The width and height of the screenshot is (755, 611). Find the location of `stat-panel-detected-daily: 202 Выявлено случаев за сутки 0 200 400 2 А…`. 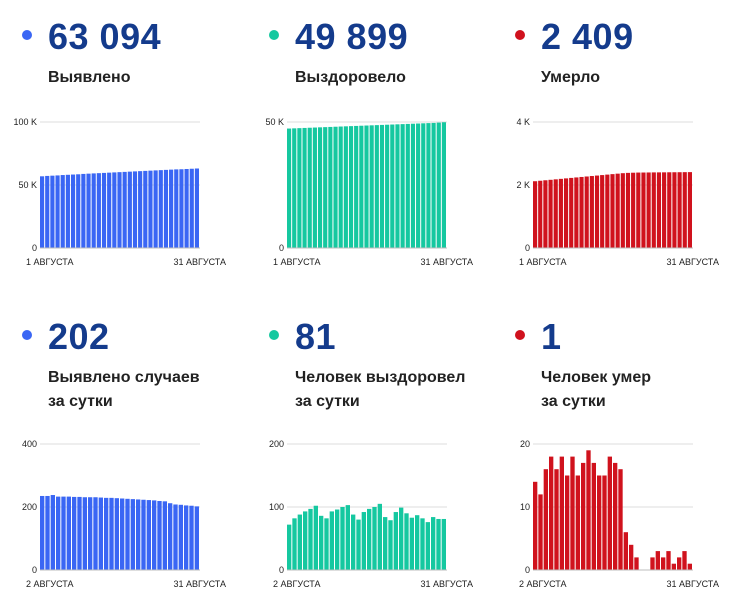

stat-panel-detected-daily: 202 Выявлено случаев за сутки 0 200 400 2 А… is located at coordinates (137, 458).